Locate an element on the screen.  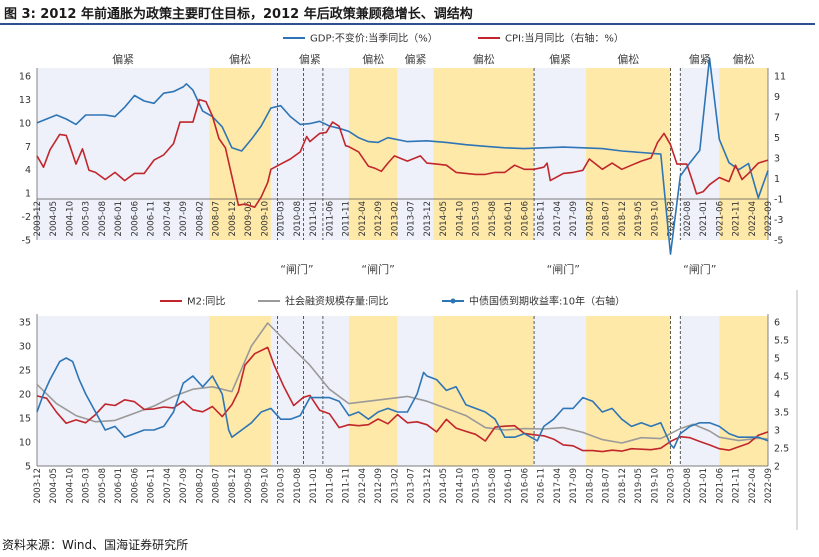
top-axis-left-tick-0: -5 is located at coordinates (26, 241).